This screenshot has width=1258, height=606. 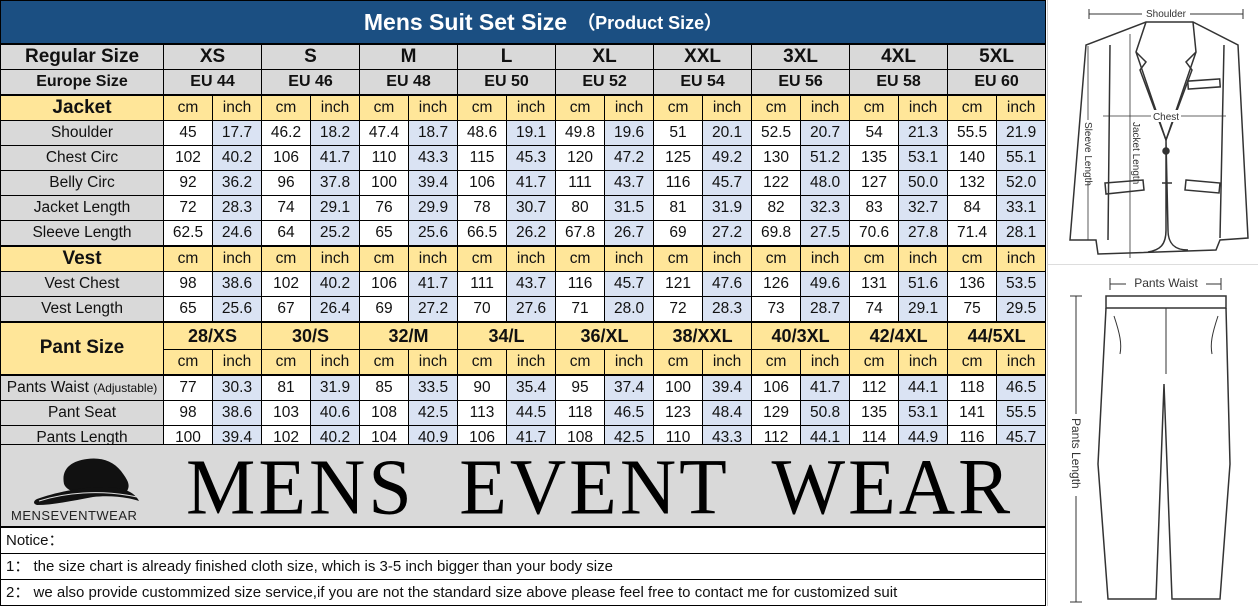 I want to click on value-cm: 135, so click(x=874, y=412).